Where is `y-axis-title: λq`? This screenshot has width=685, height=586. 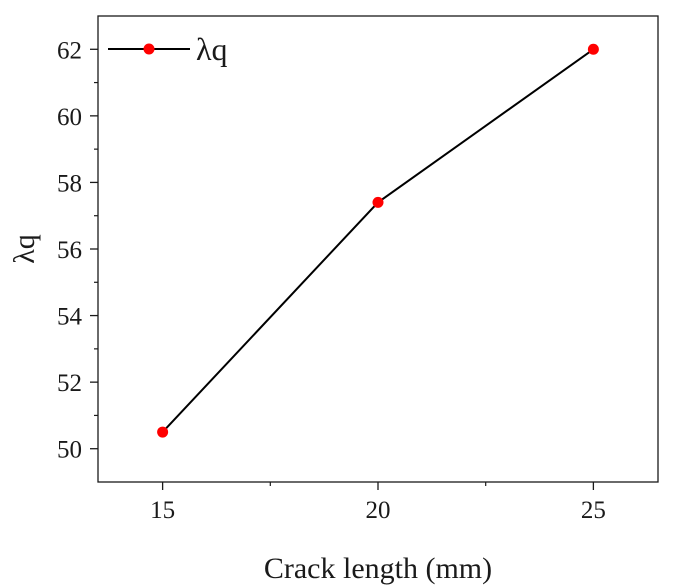 y-axis-title: λq is located at coordinates (24, 249).